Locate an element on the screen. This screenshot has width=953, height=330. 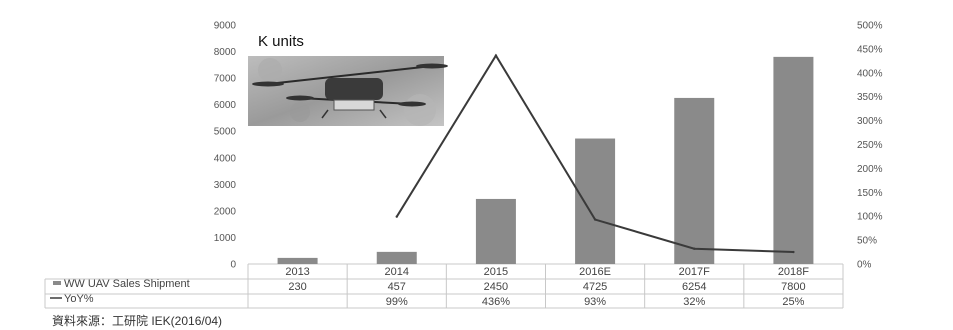
line-series-label: YoY% is located at coordinates (79, 299).